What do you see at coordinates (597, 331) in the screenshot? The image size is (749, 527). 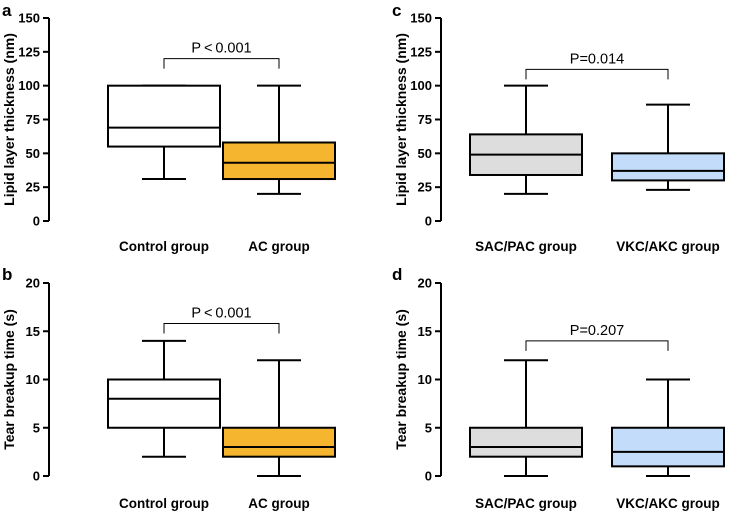 I see `p-value-label: P=0.207` at bounding box center [597, 331].